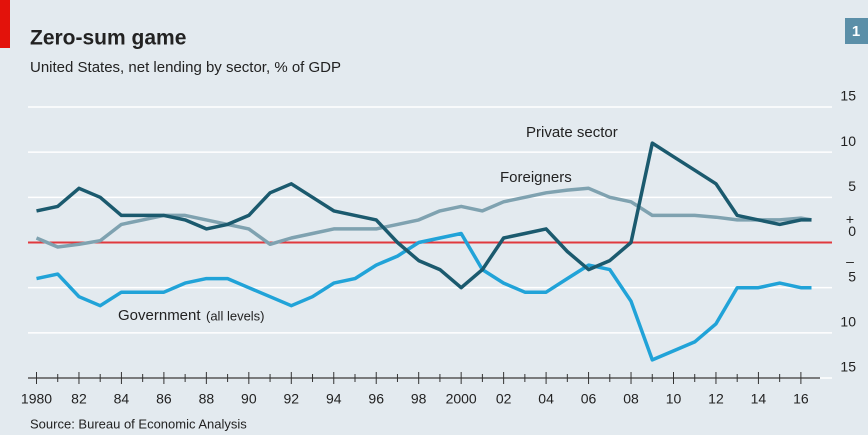 The width and height of the screenshot is (868, 435). What do you see at coordinates (536, 177) in the screenshot?
I see `annotation: Foreigners` at bounding box center [536, 177].